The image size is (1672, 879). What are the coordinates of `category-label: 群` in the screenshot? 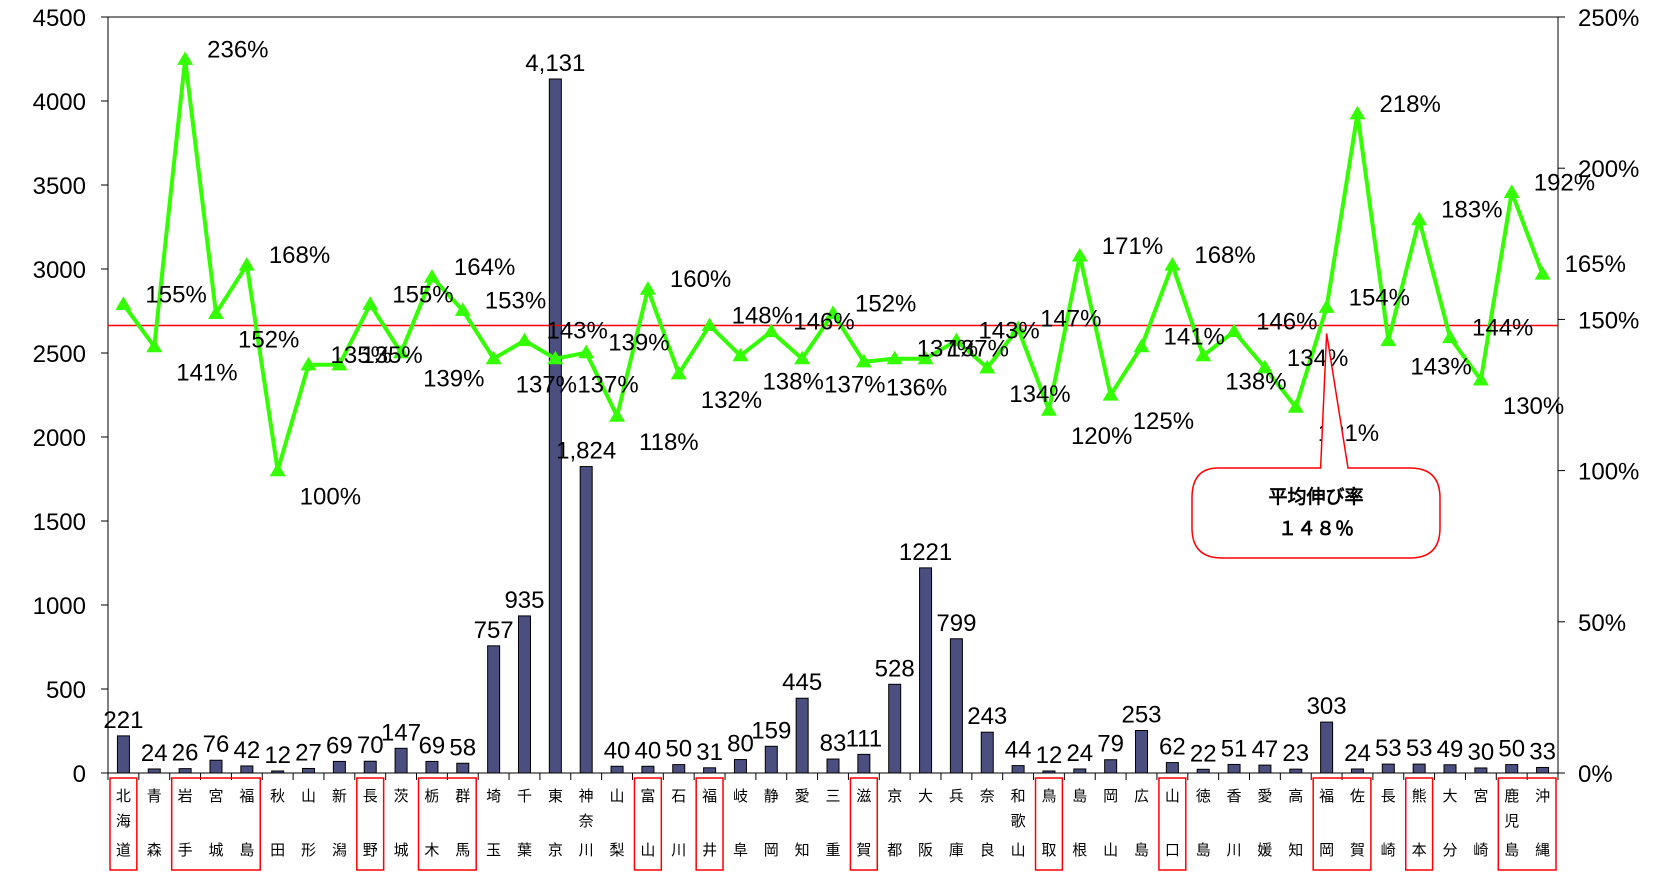 It's located at (462, 796).